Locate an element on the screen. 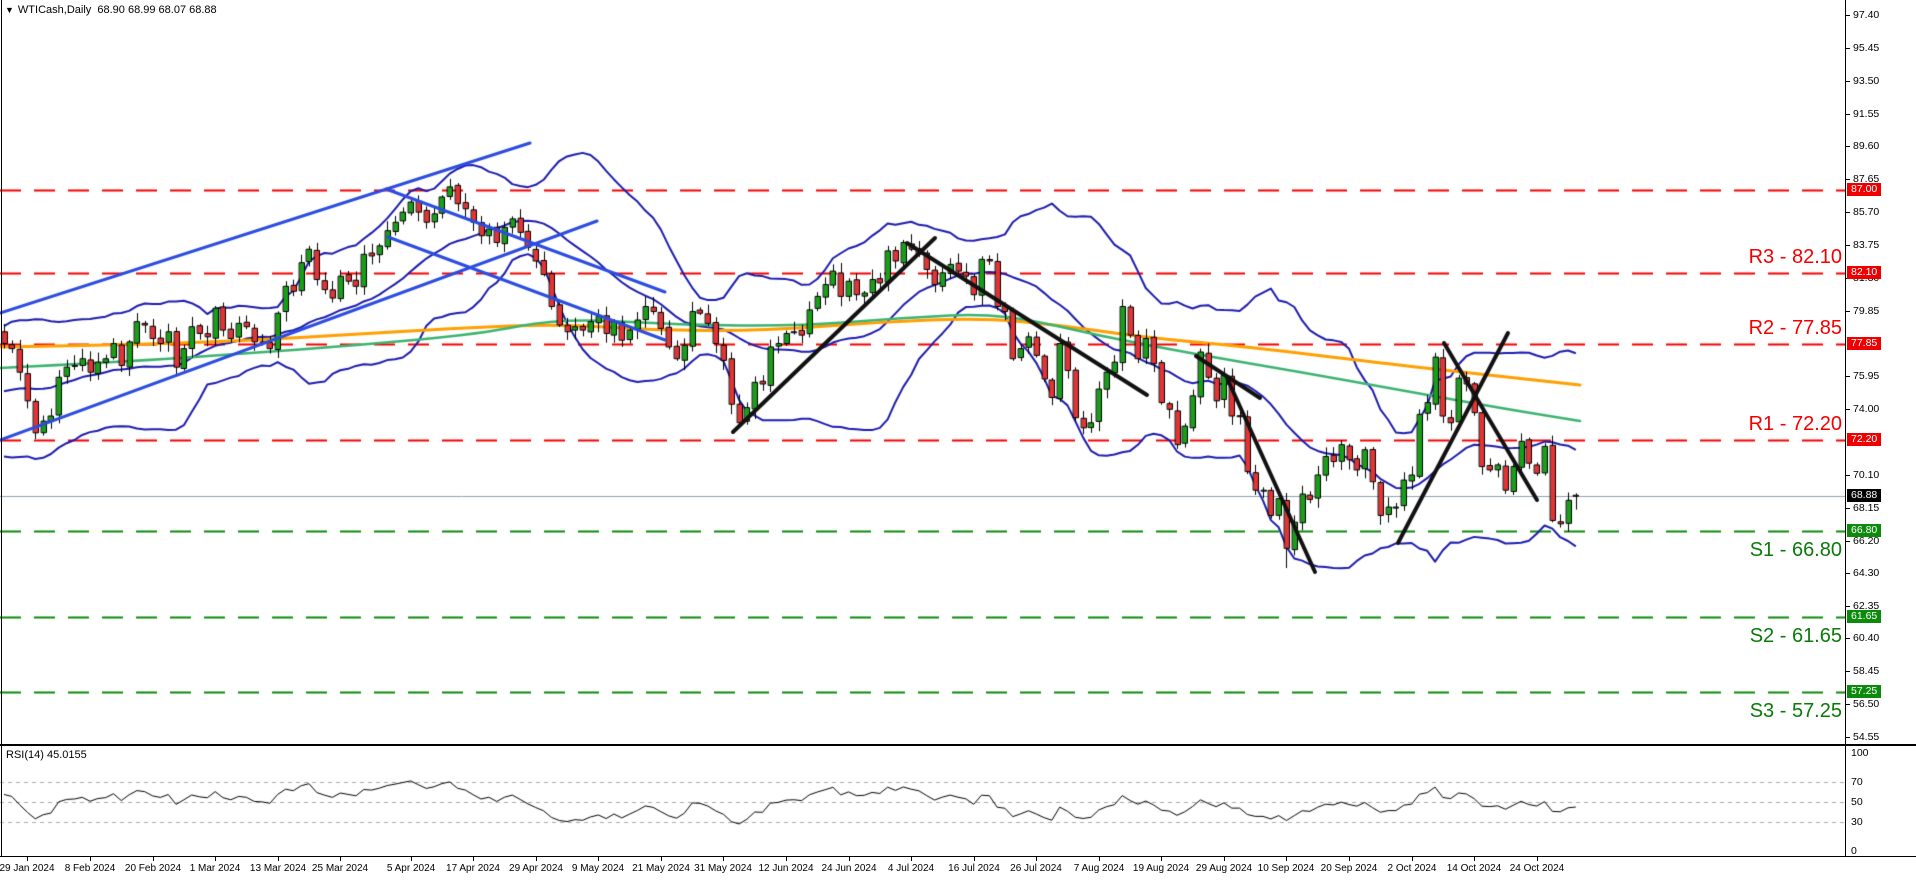  date-tick-label: 29 Aug 2024 is located at coordinates (1224, 868).